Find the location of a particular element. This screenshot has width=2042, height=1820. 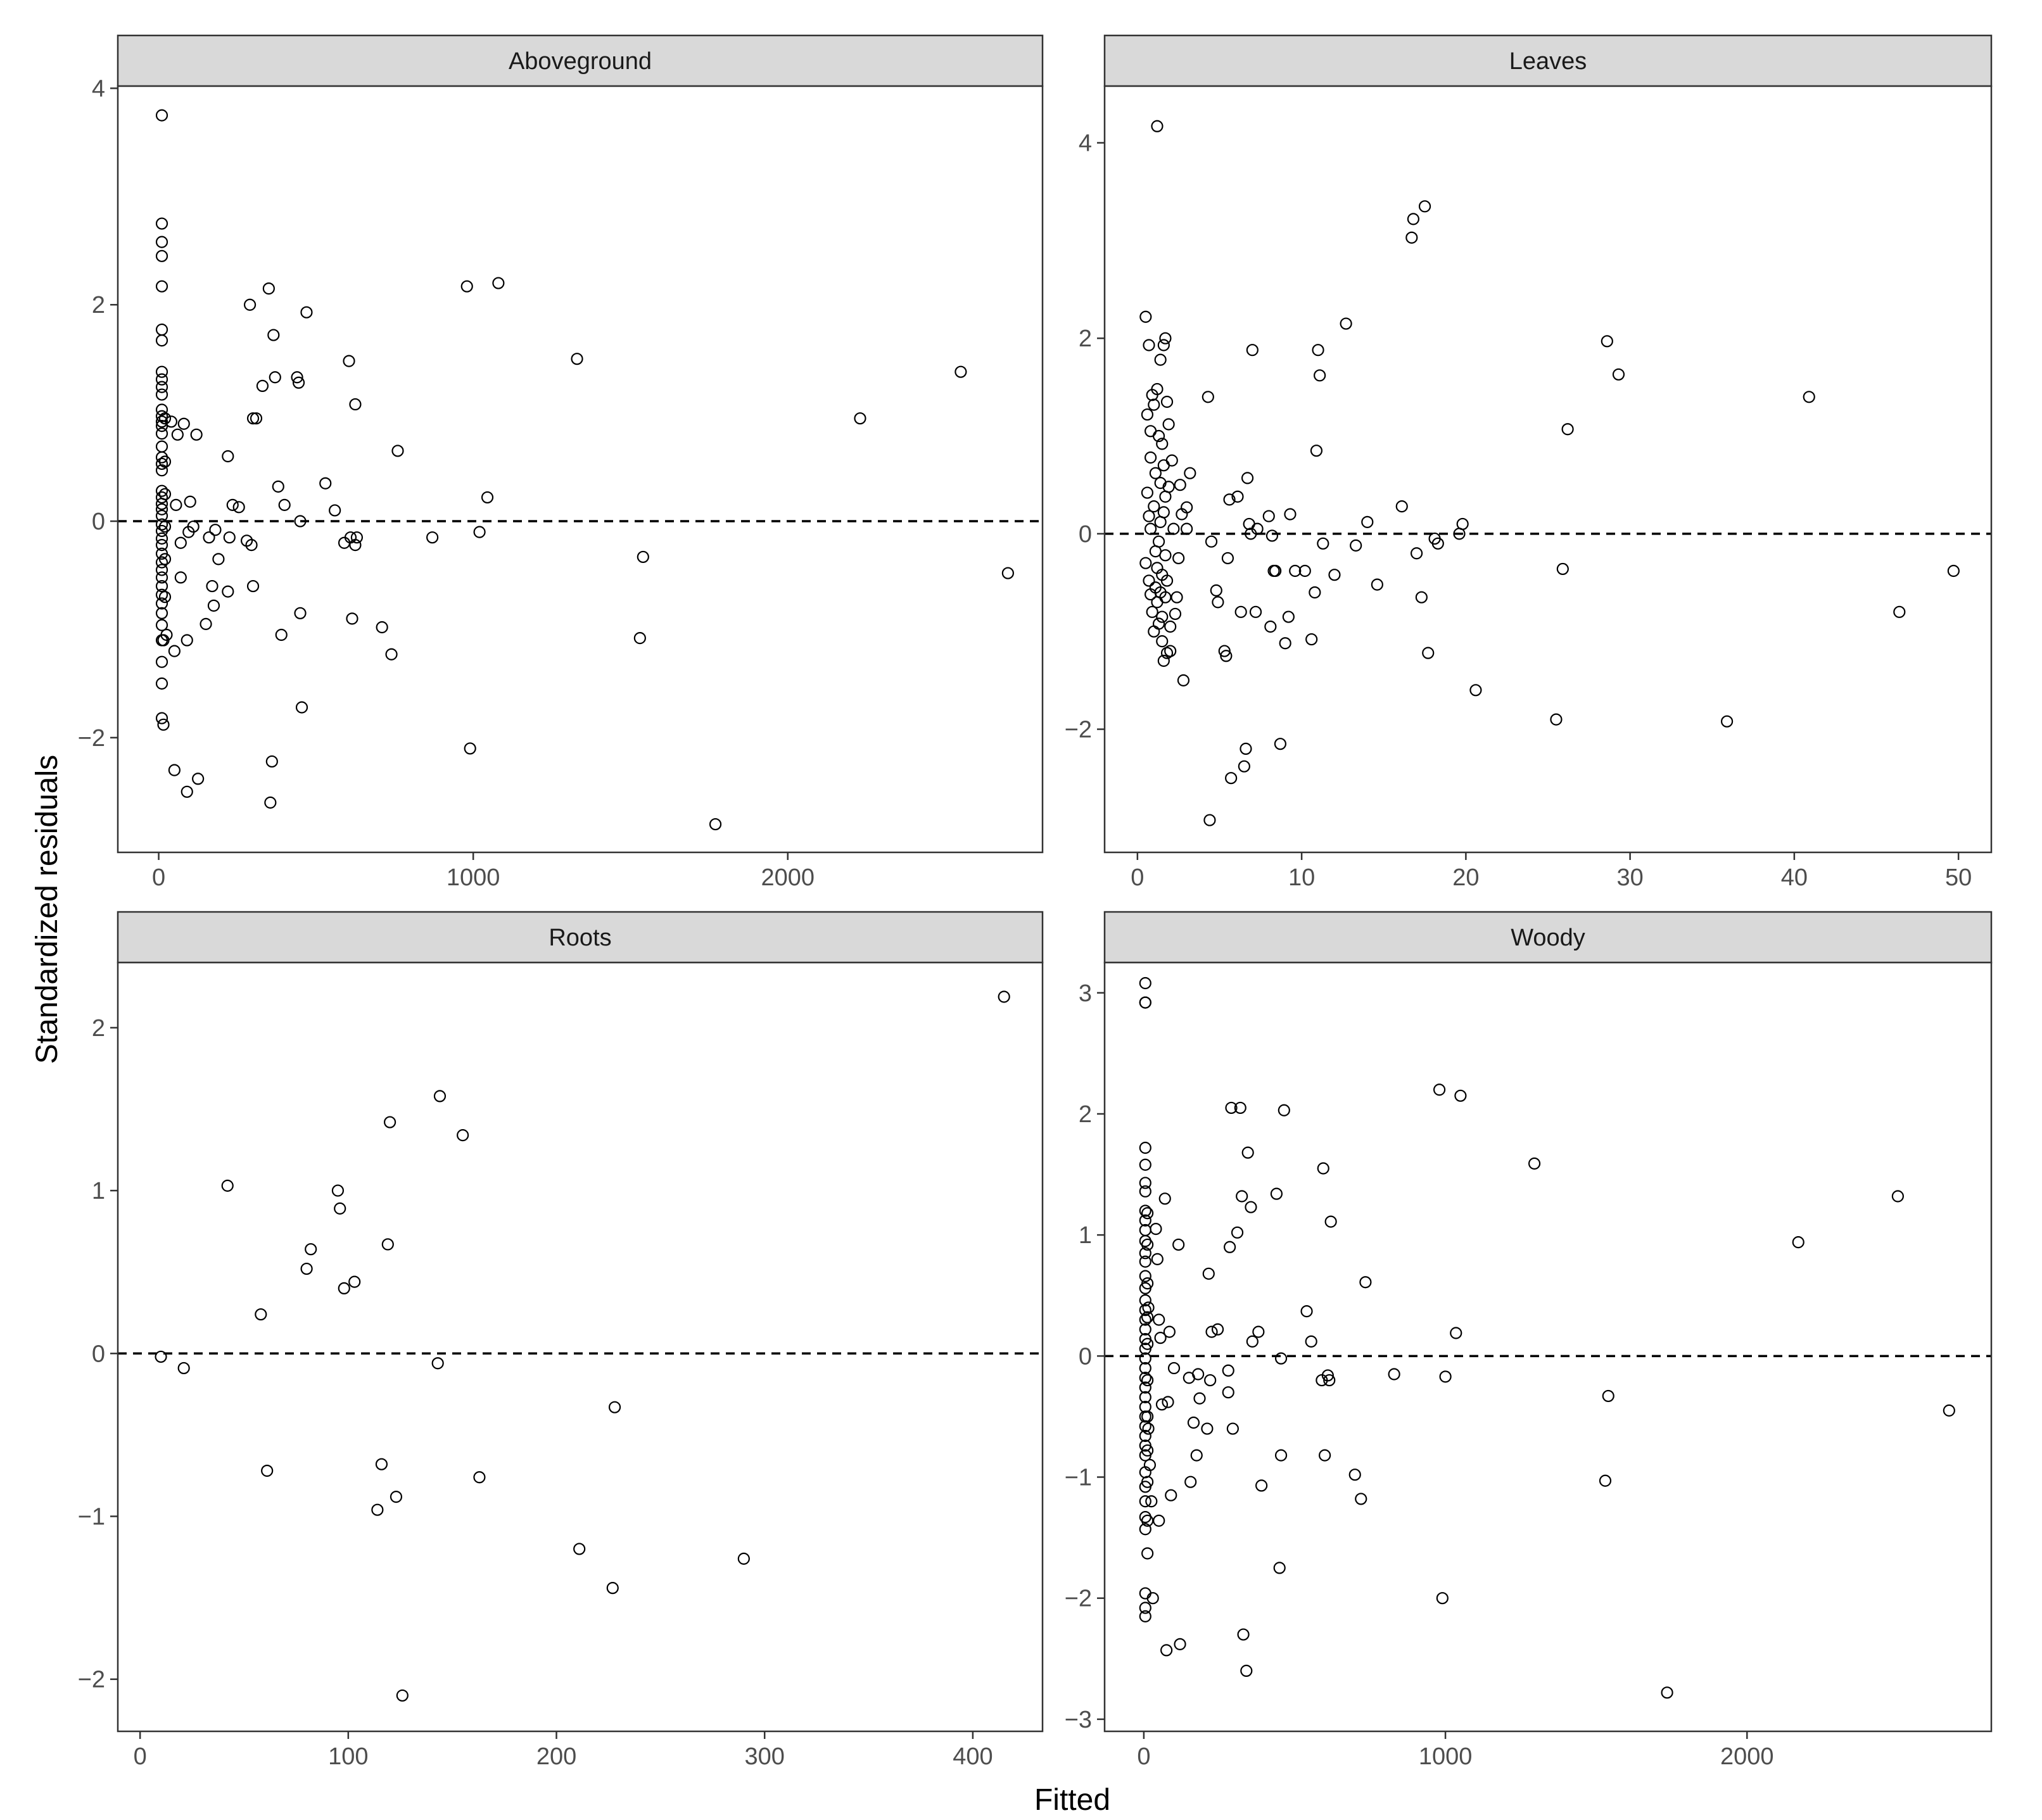

y-tick-label: 1 is located at coordinates (98, 1191).